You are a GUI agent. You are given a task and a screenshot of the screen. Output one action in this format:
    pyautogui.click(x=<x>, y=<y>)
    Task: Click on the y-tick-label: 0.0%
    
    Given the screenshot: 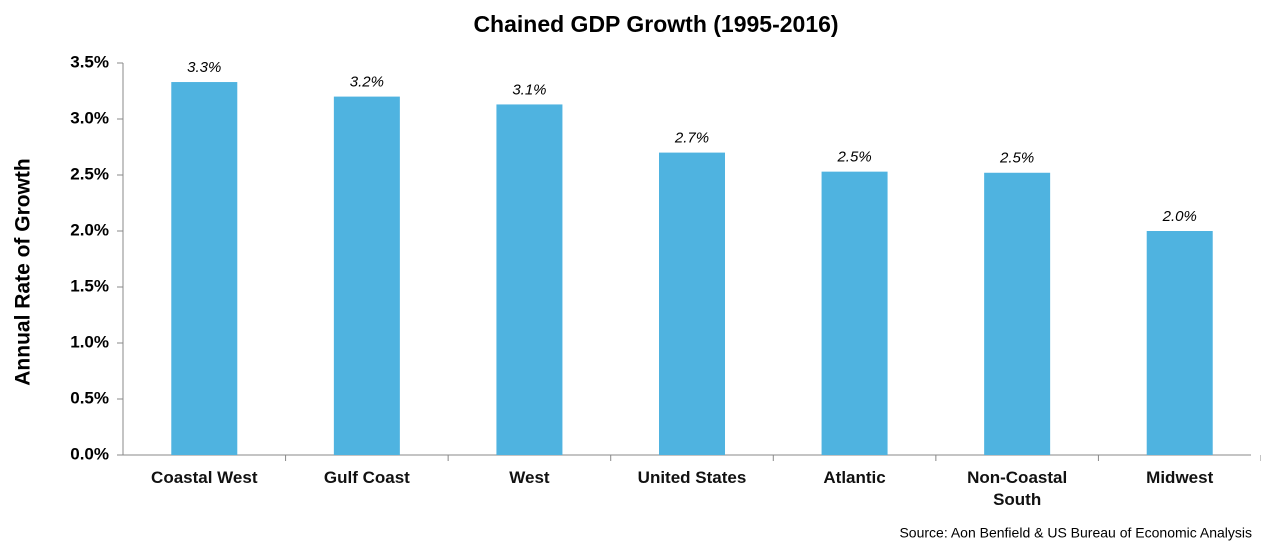 What is the action you would take?
    pyautogui.click(x=89, y=453)
    